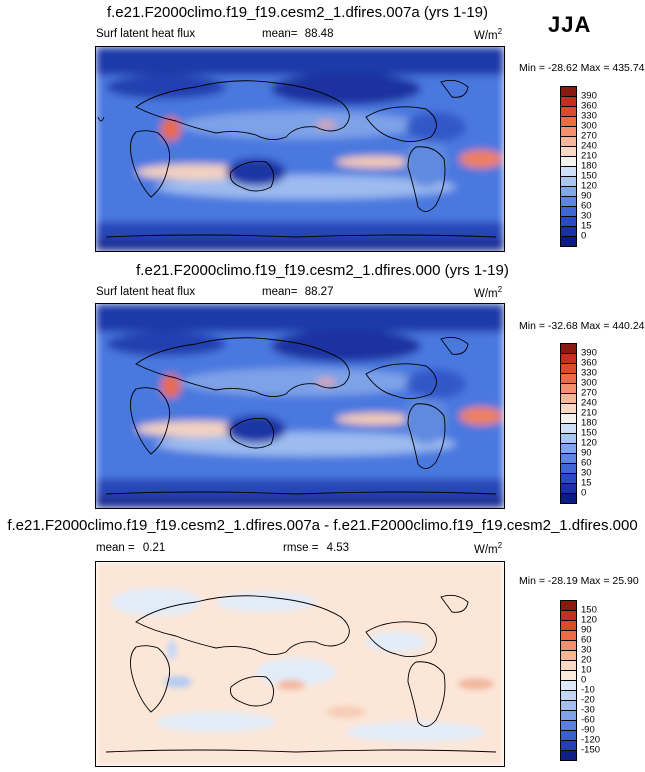 The height and width of the screenshot is (772, 645). I want to click on panel2-mean-value: 88.27, so click(319, 292).